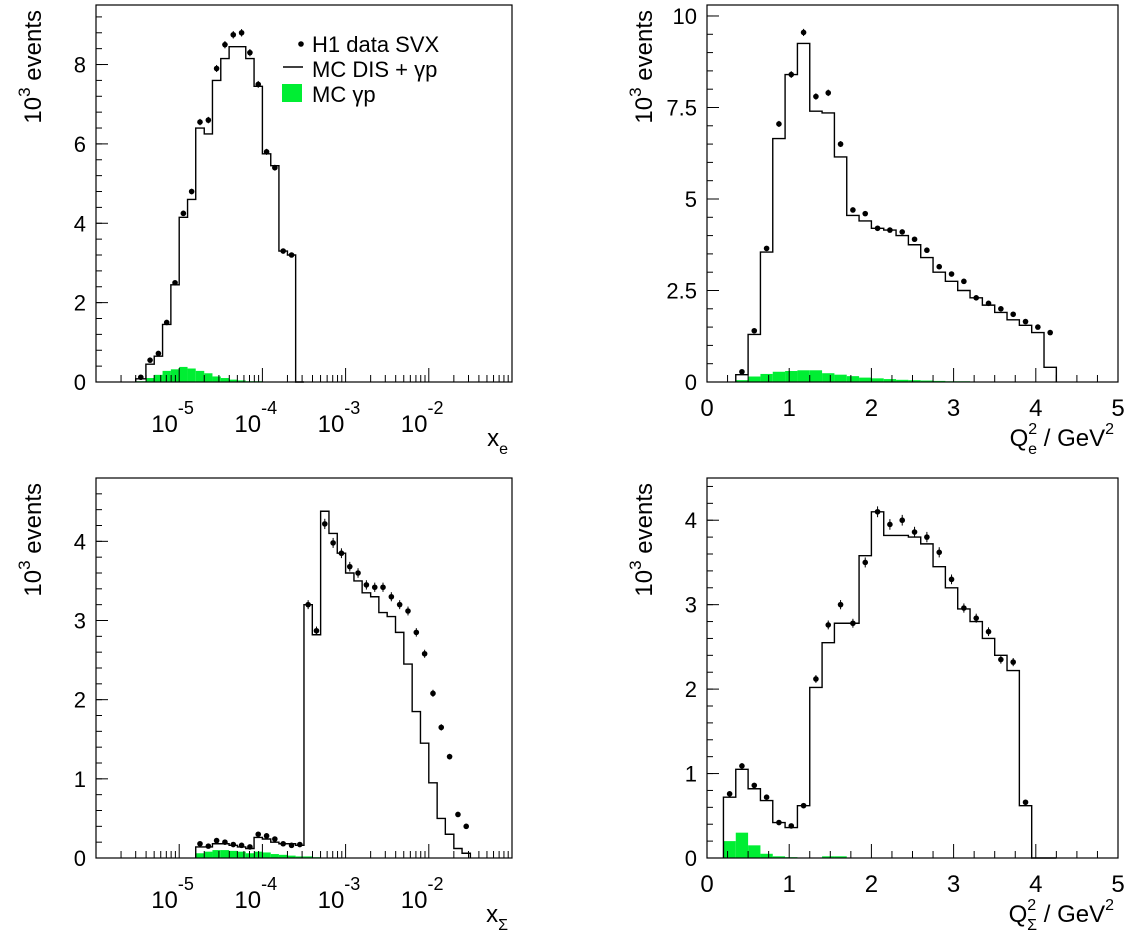  Describe the element at coordinates (80, 303) in the screenshot. I see `y-tick-label: 2` at that location.